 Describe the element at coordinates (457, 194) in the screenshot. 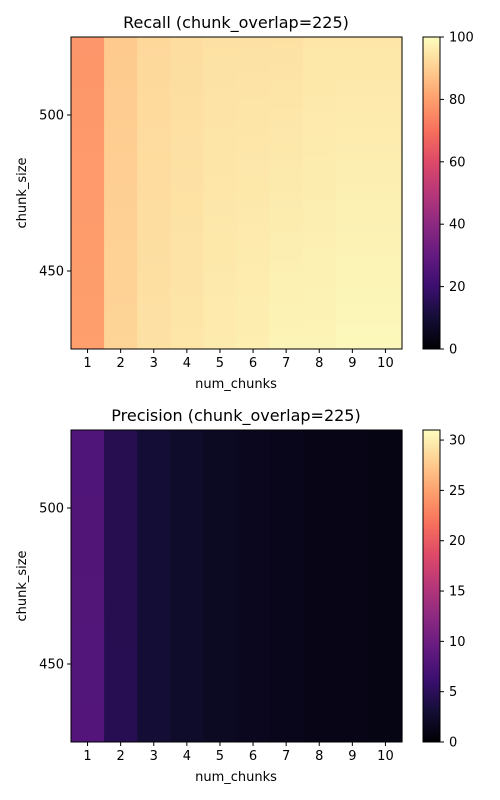

I see `colorbar-ticks: 0 20 40 60 80 100` at that location.